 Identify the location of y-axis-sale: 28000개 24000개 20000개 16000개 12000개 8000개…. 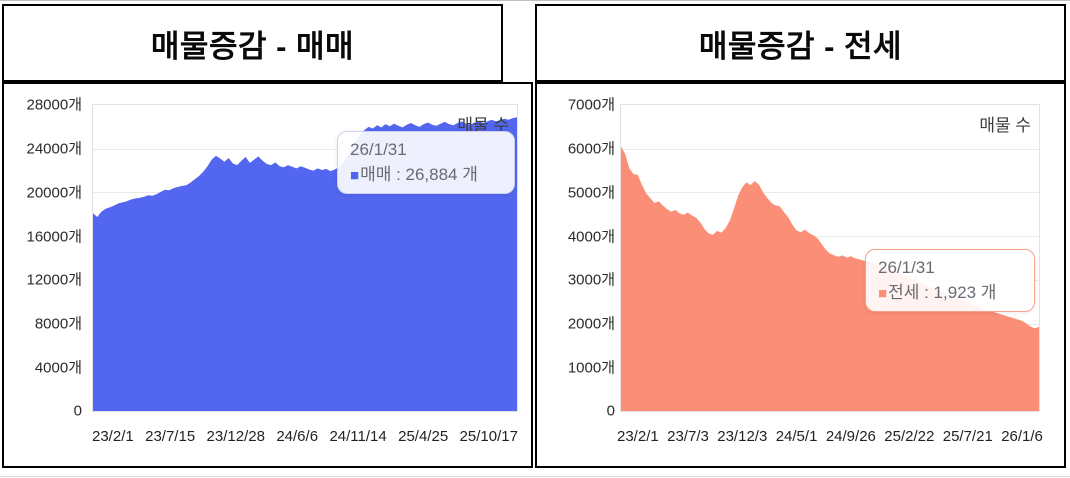
(44, 258).